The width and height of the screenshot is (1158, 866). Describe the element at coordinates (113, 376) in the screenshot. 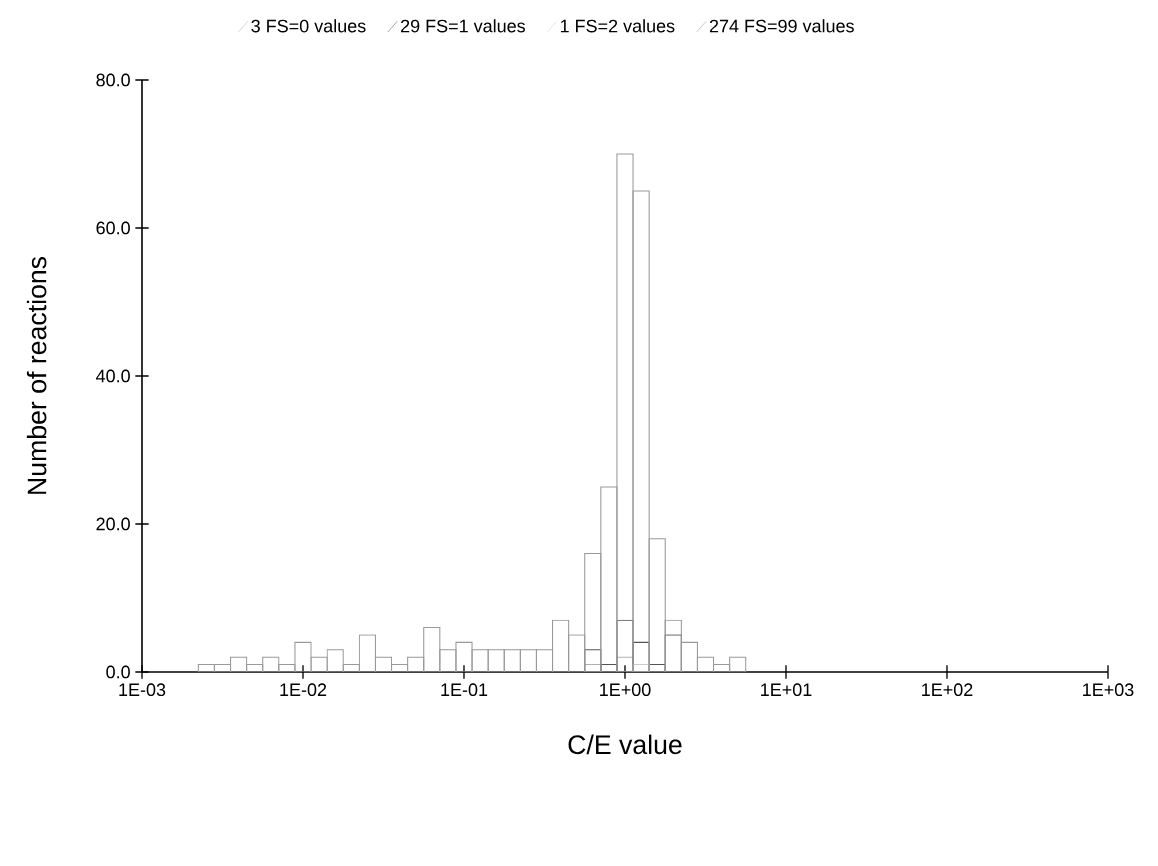

I see `y-tick-label: 40.0` at that location.